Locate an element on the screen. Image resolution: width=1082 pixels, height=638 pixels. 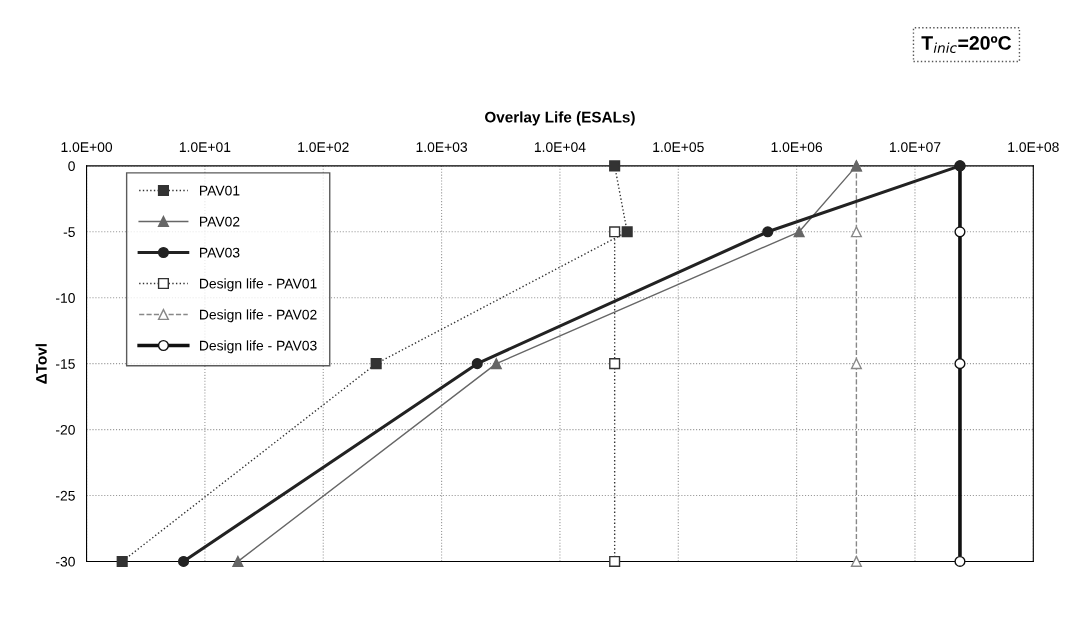
y-tick-label: -15 is located at coordinates (65, 364).